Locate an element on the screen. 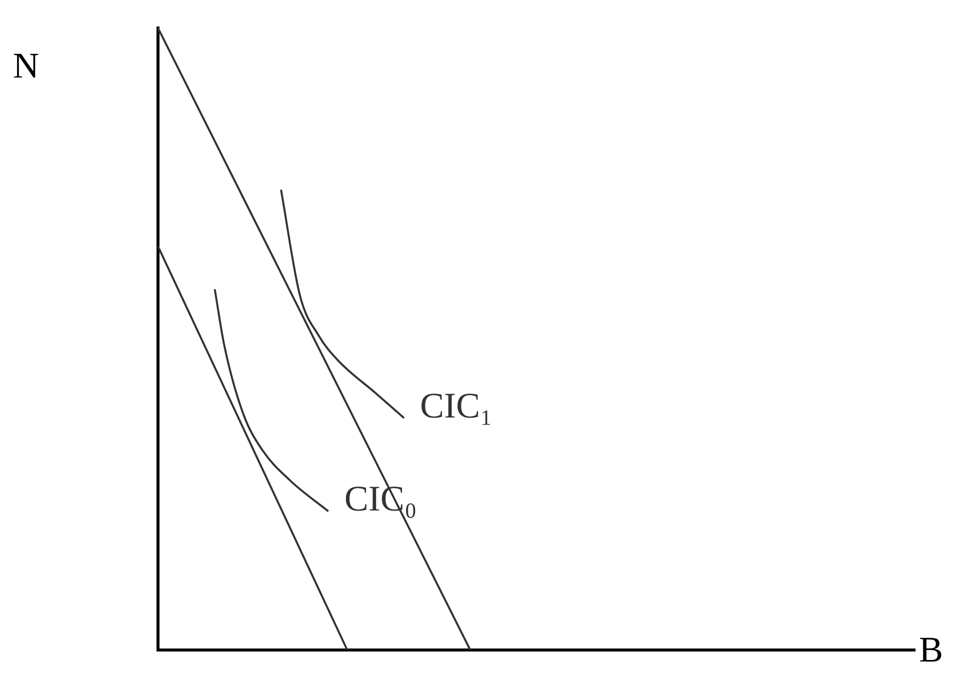 Image resolution: width=963 pixels, height=688 pixels. series-label: CIC₁ is located at coordinates (456, 405).